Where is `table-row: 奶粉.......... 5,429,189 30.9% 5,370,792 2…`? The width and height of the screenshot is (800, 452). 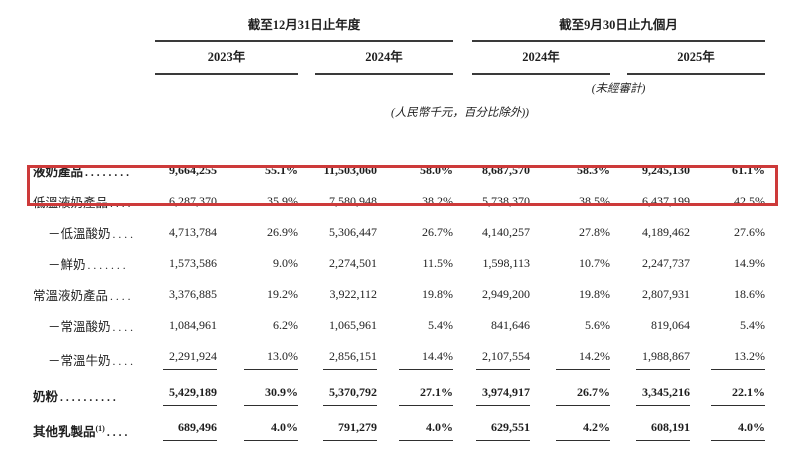 table-row: 奶粉.......... 5,429,189 30.9% 5,370,792 2… is located at coordinates (395, 395).